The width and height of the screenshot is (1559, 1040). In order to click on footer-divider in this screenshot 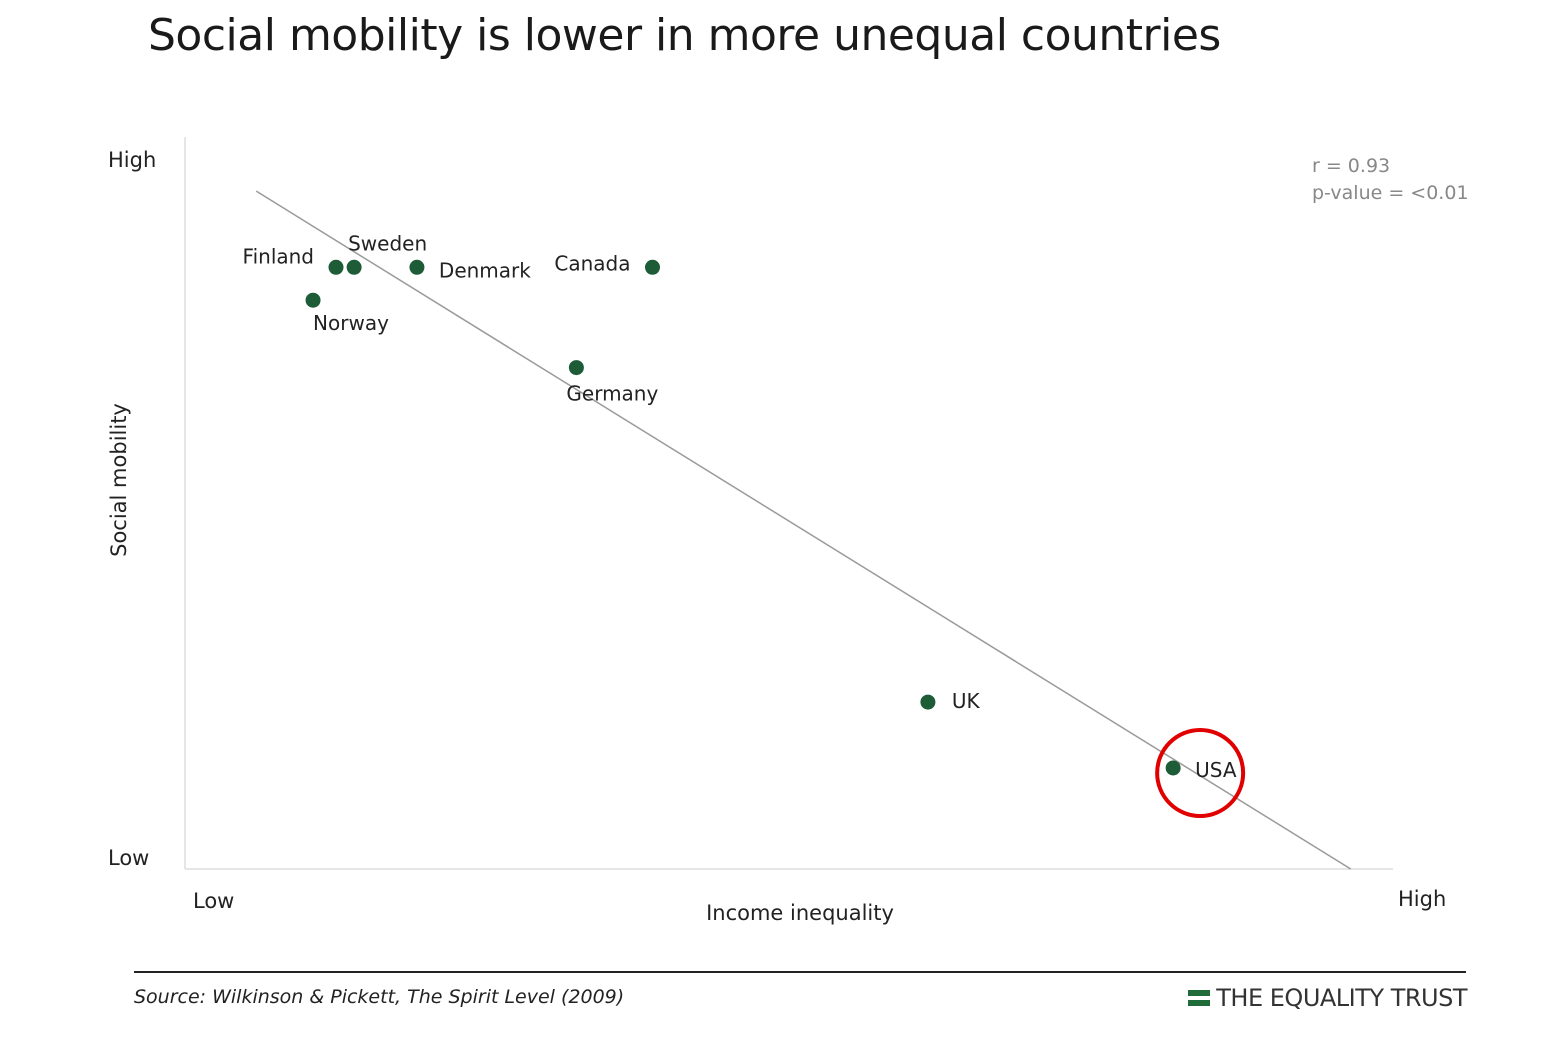, I will do `click(800, 972)`.